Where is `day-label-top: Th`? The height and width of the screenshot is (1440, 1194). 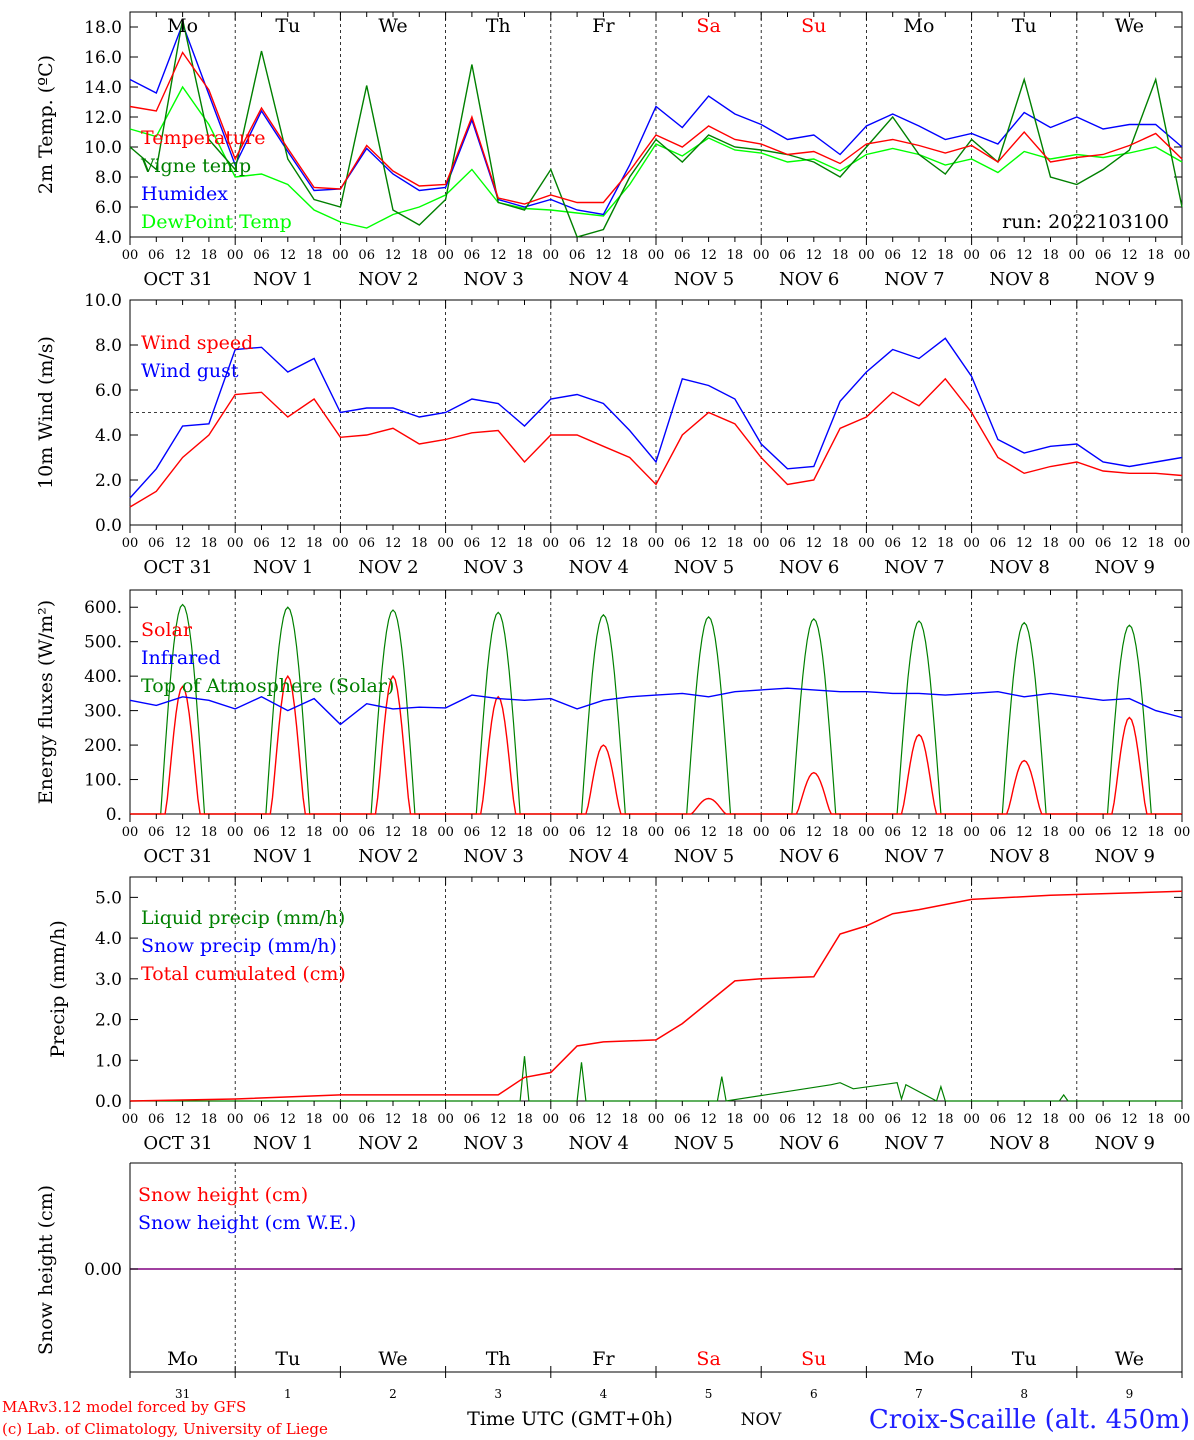
day-label-top: Th is located at coordinates (498, 26).